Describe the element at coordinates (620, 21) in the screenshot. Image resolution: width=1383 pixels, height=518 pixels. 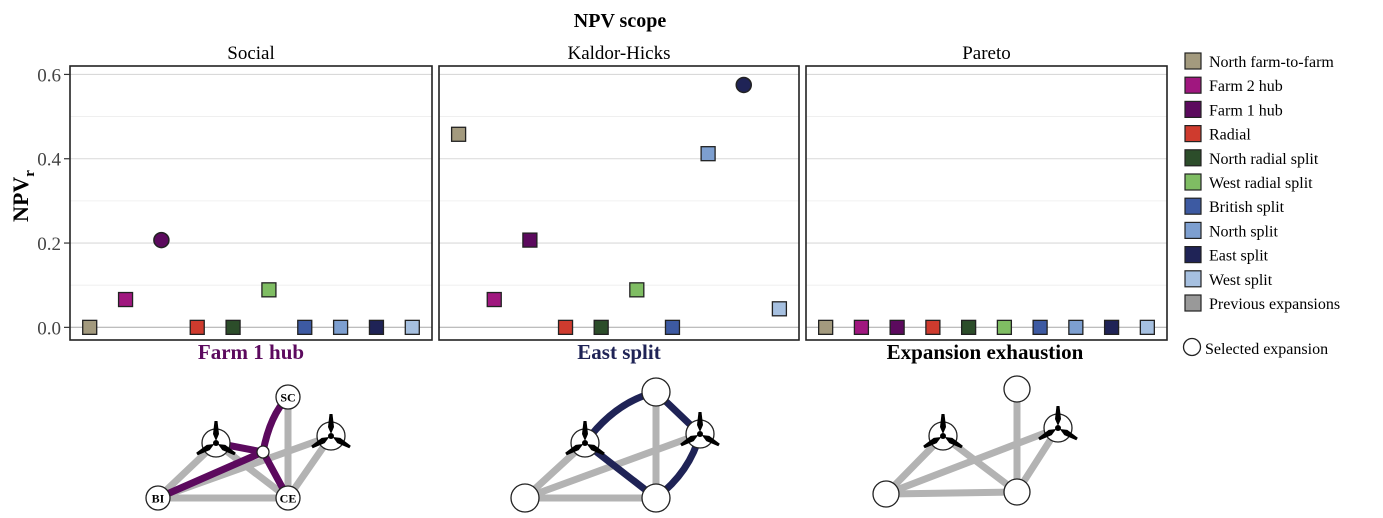
I see `chart-title: NPV scope` at that location.